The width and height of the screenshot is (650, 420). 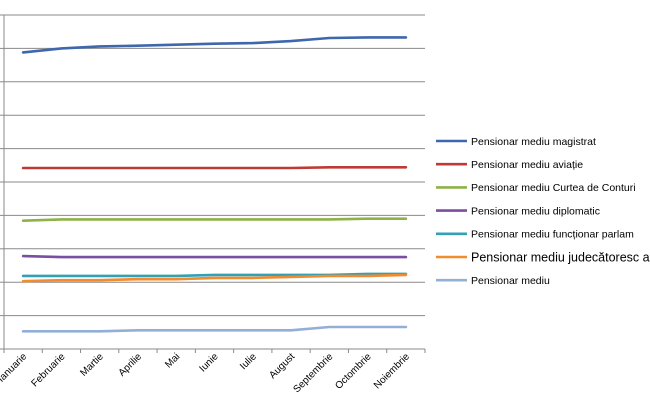 I want to click on legend-label-7: Pensionar mediu, so click(x=510, y=281).